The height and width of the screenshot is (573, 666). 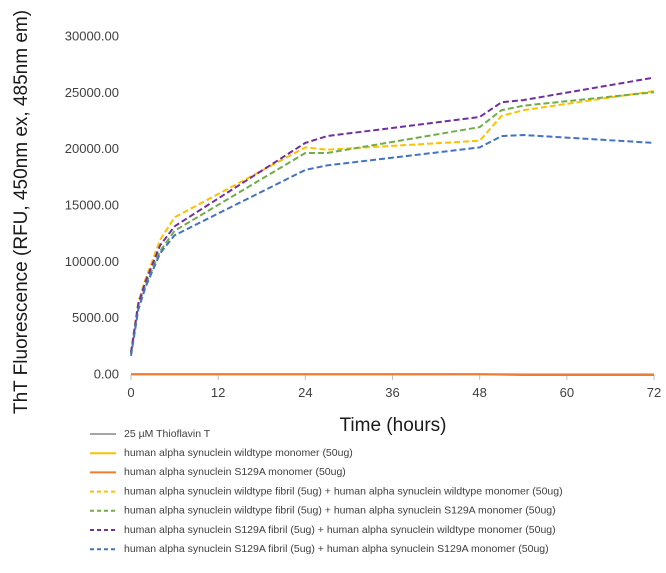 What do you see at coordinates (92, 148) in the screenshot?
I see `y-tick-label: 20000.00` at bounding box center [92, 148].